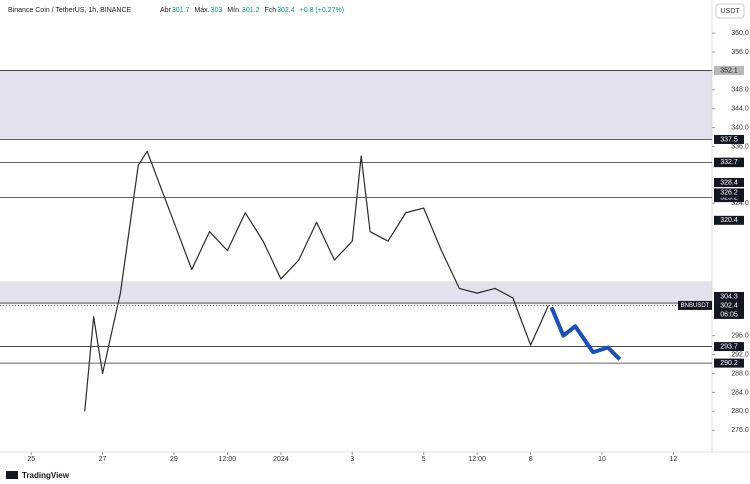 The image size is (750, 484). What do you see at coordinates (322, 10) in the screenshot?
I see `change: +0.8 (+0.27%)` at bounding box center [322, 10].